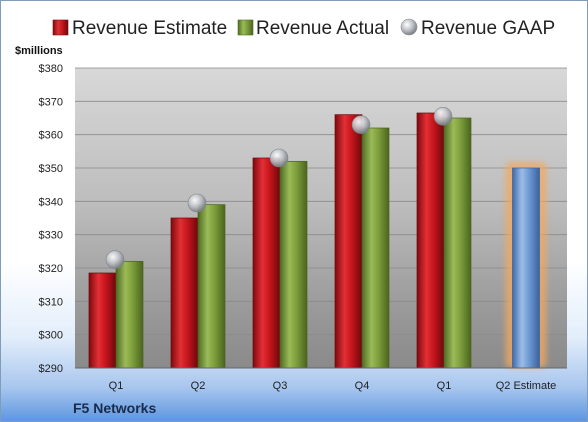  I want to click on y-tick-label: $300, so click(51, 336).